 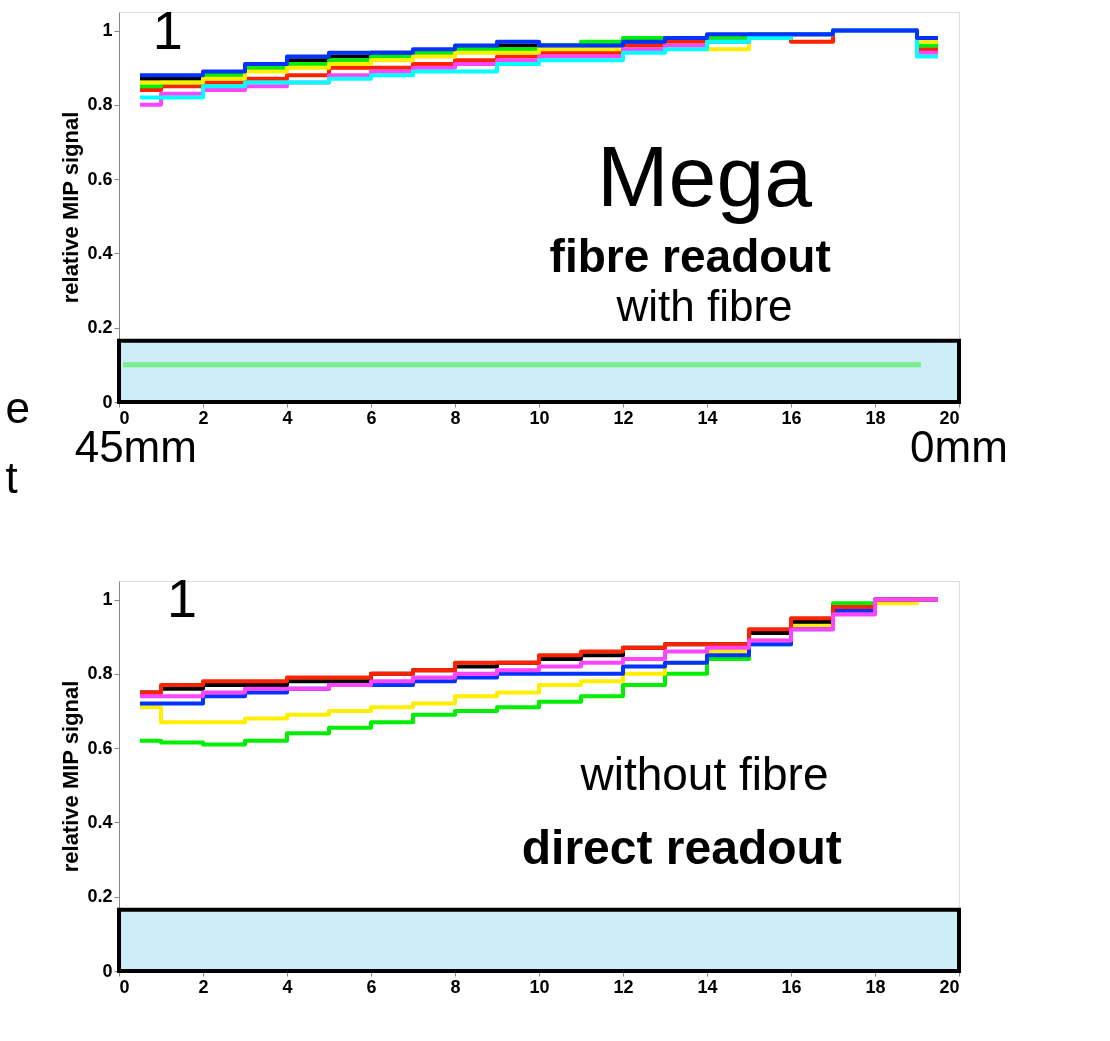 I want to click on annotation: without fibre, so click(x=704, y=774).